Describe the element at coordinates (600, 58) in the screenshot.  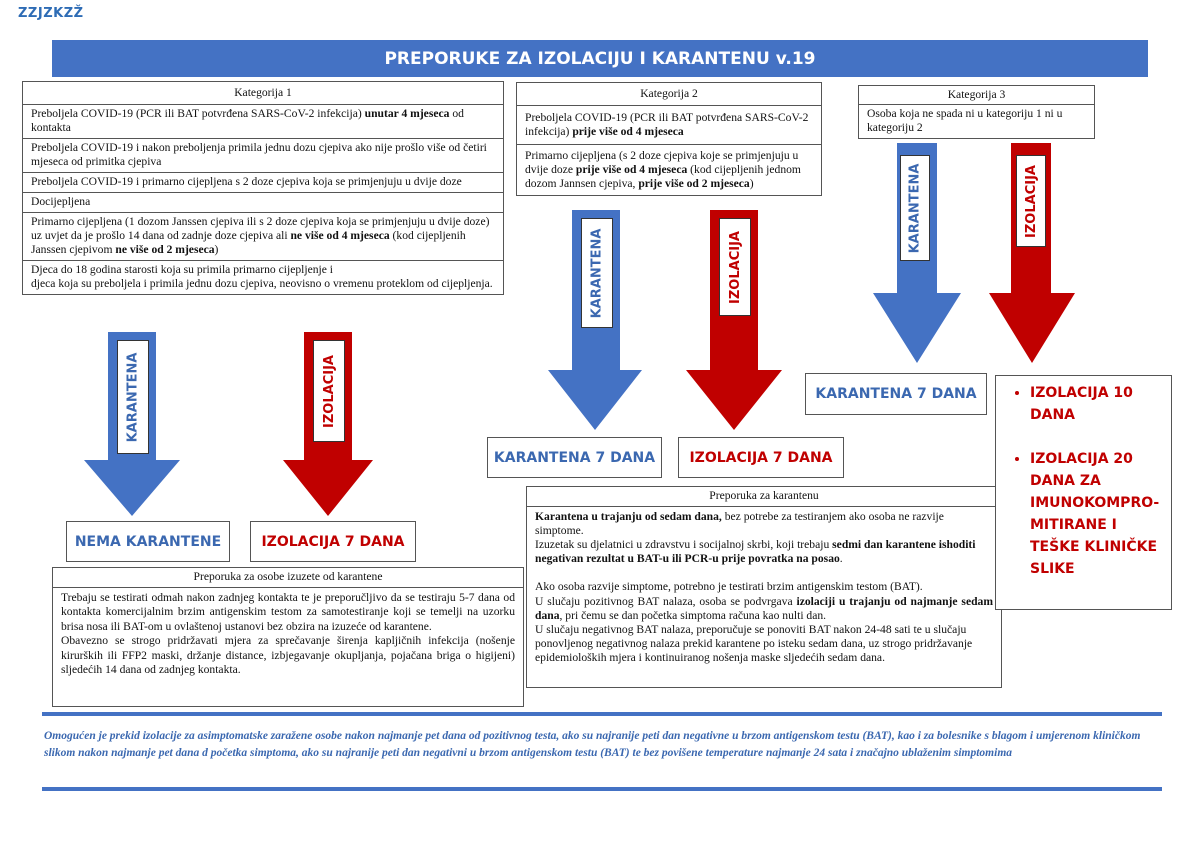
I see `page-title: PREPORUKE ZA IZOLACIJU I KARANTENU v.19` at that location.